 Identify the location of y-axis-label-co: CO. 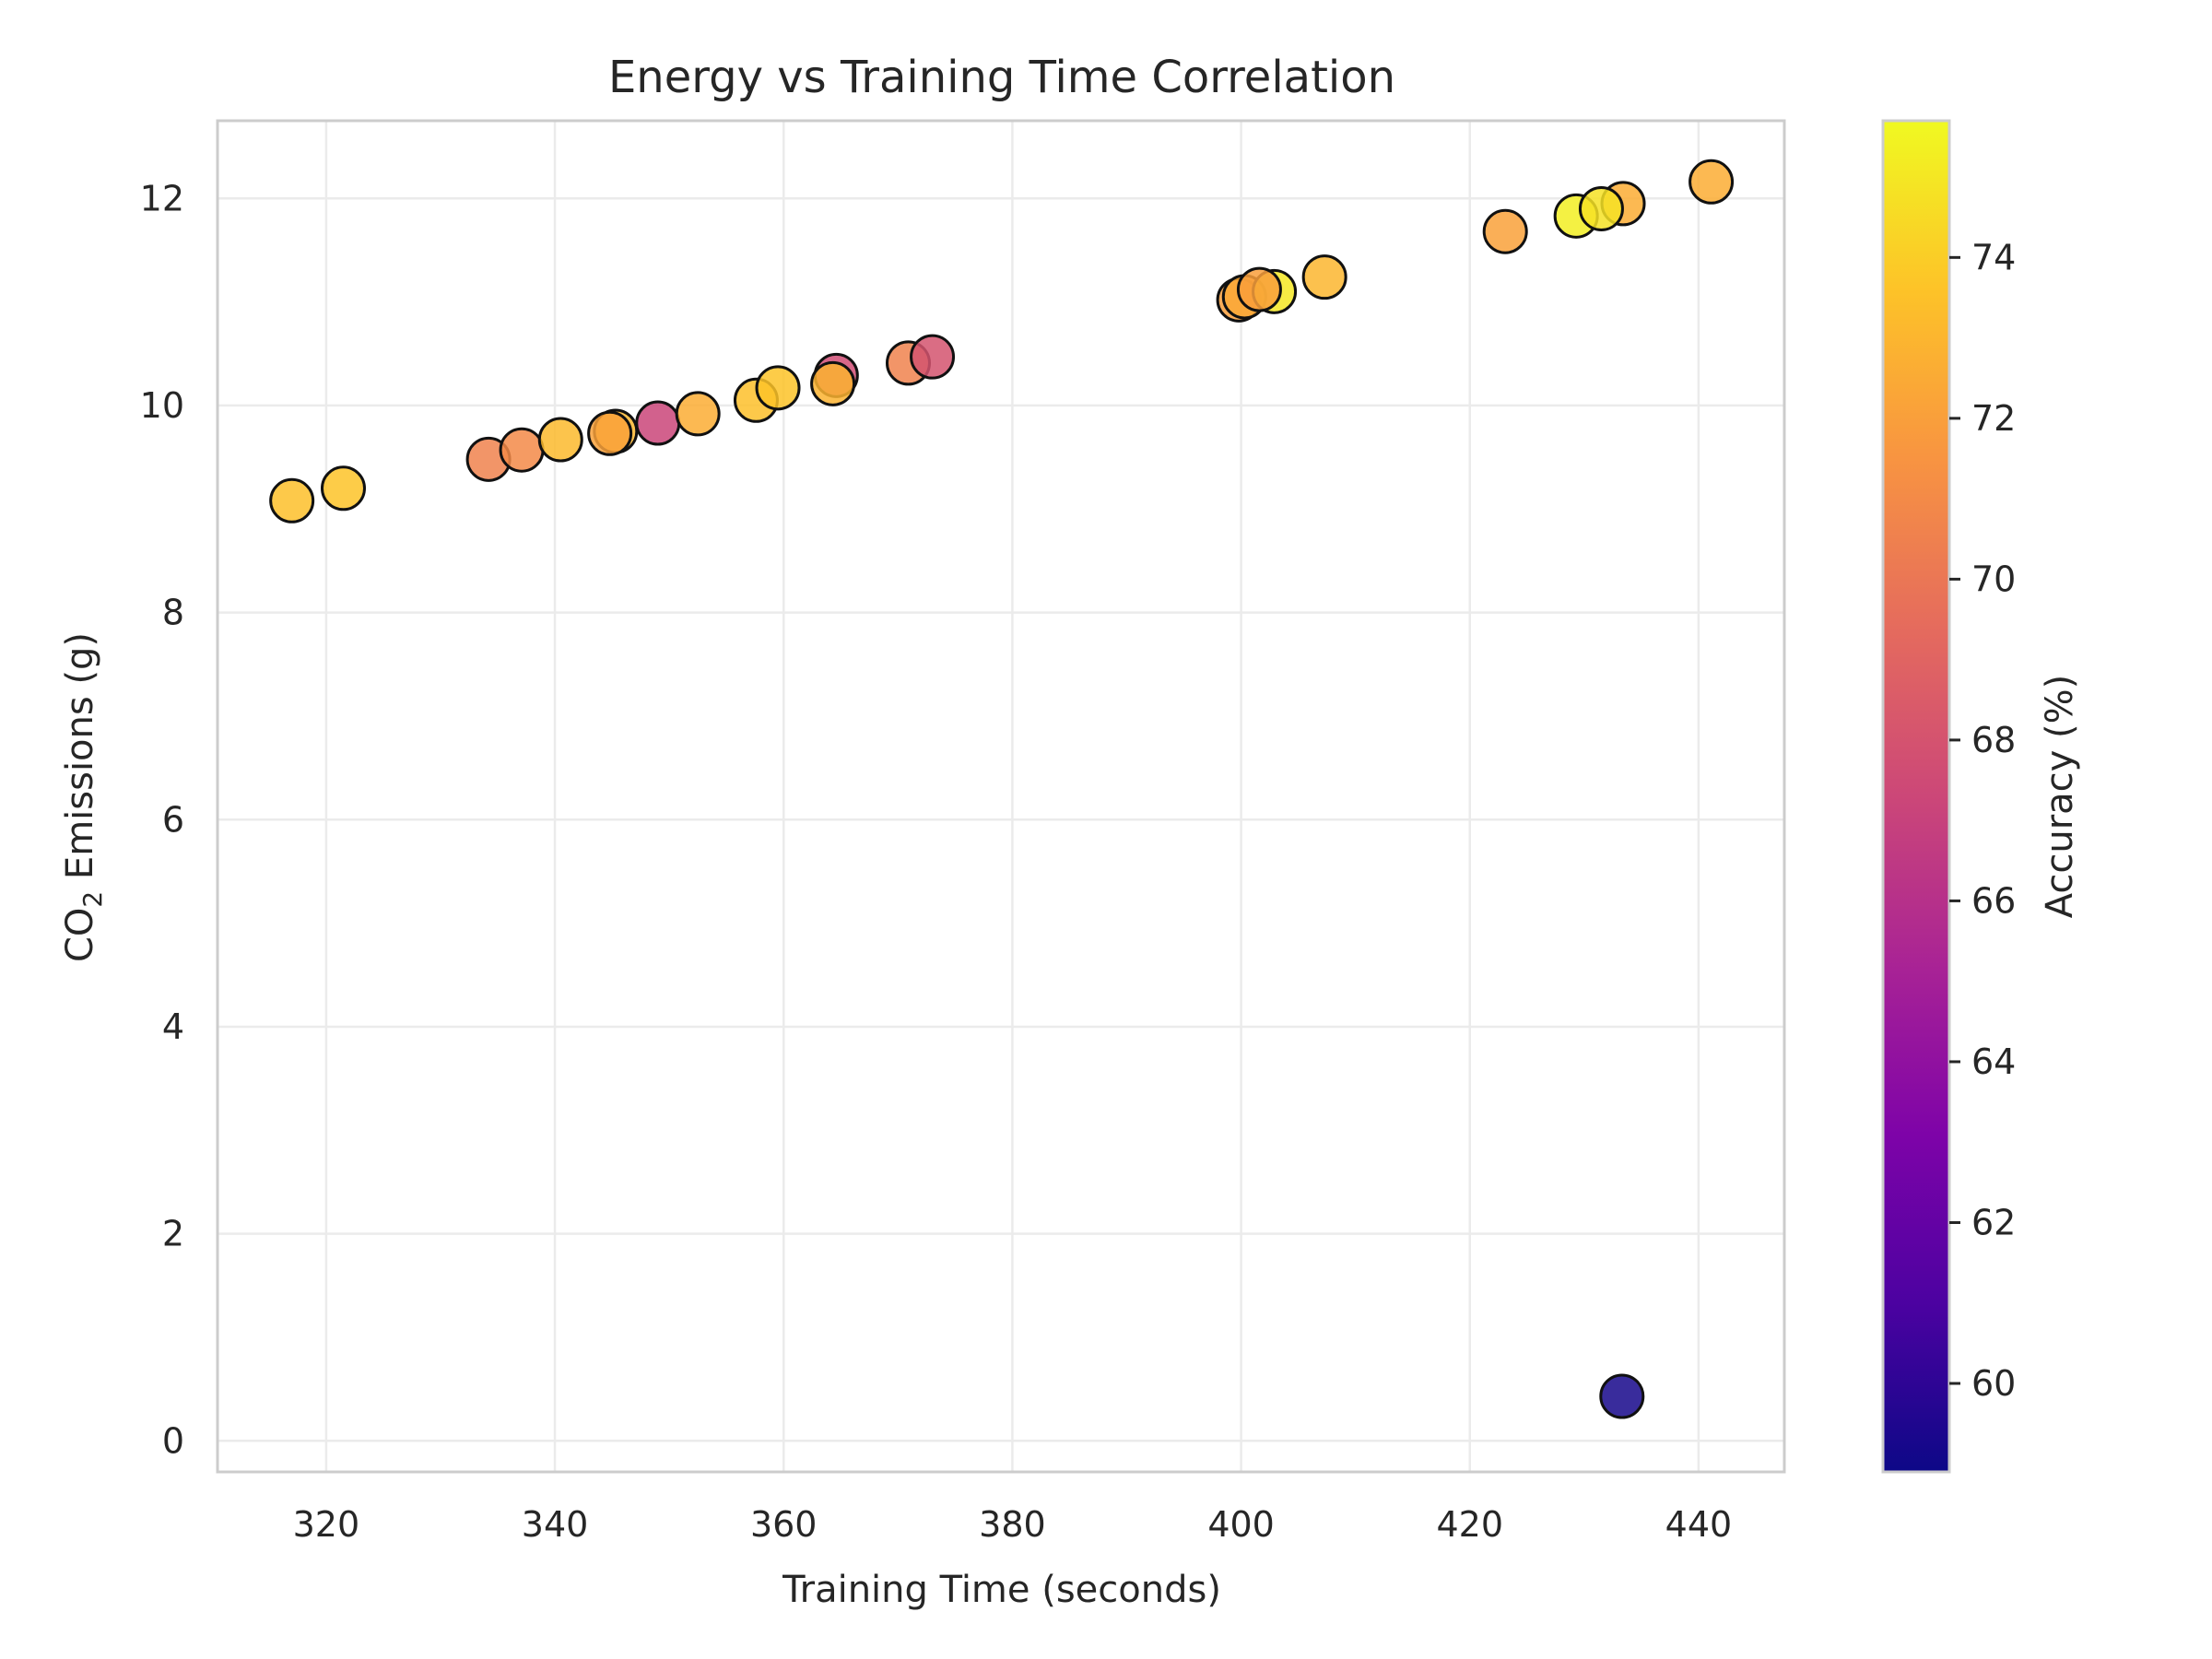
(80, 935).